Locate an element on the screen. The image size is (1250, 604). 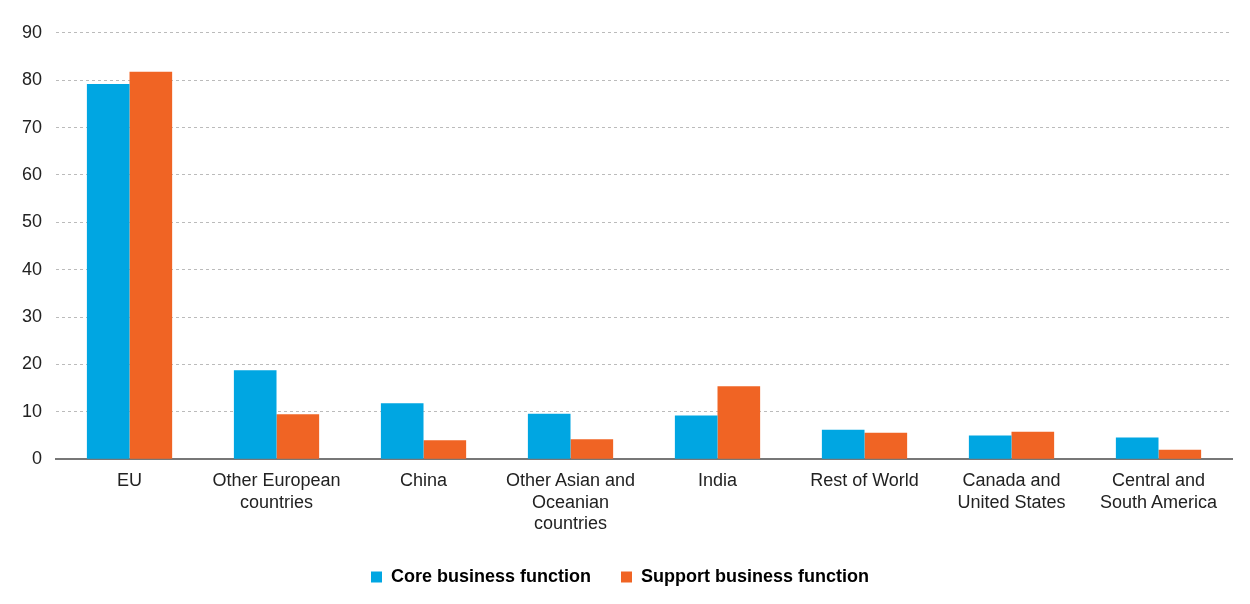
x-tick-label: Central and South America is located at coordinates (1159, 490).